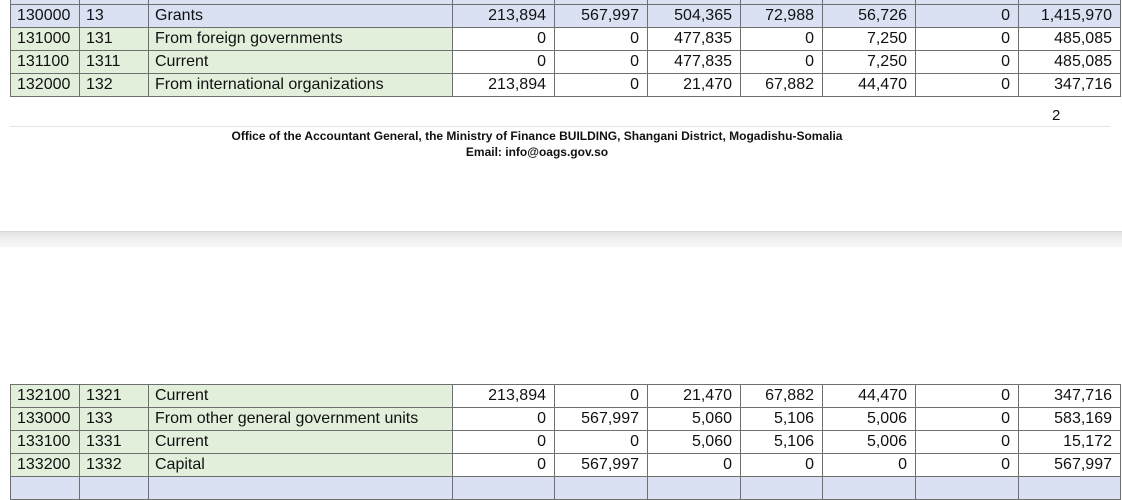 The image size is (1122, 500). Describe the element at coordinates (114, 396) in the screenshot. I see `sub-code-cell: 1321` at that location.